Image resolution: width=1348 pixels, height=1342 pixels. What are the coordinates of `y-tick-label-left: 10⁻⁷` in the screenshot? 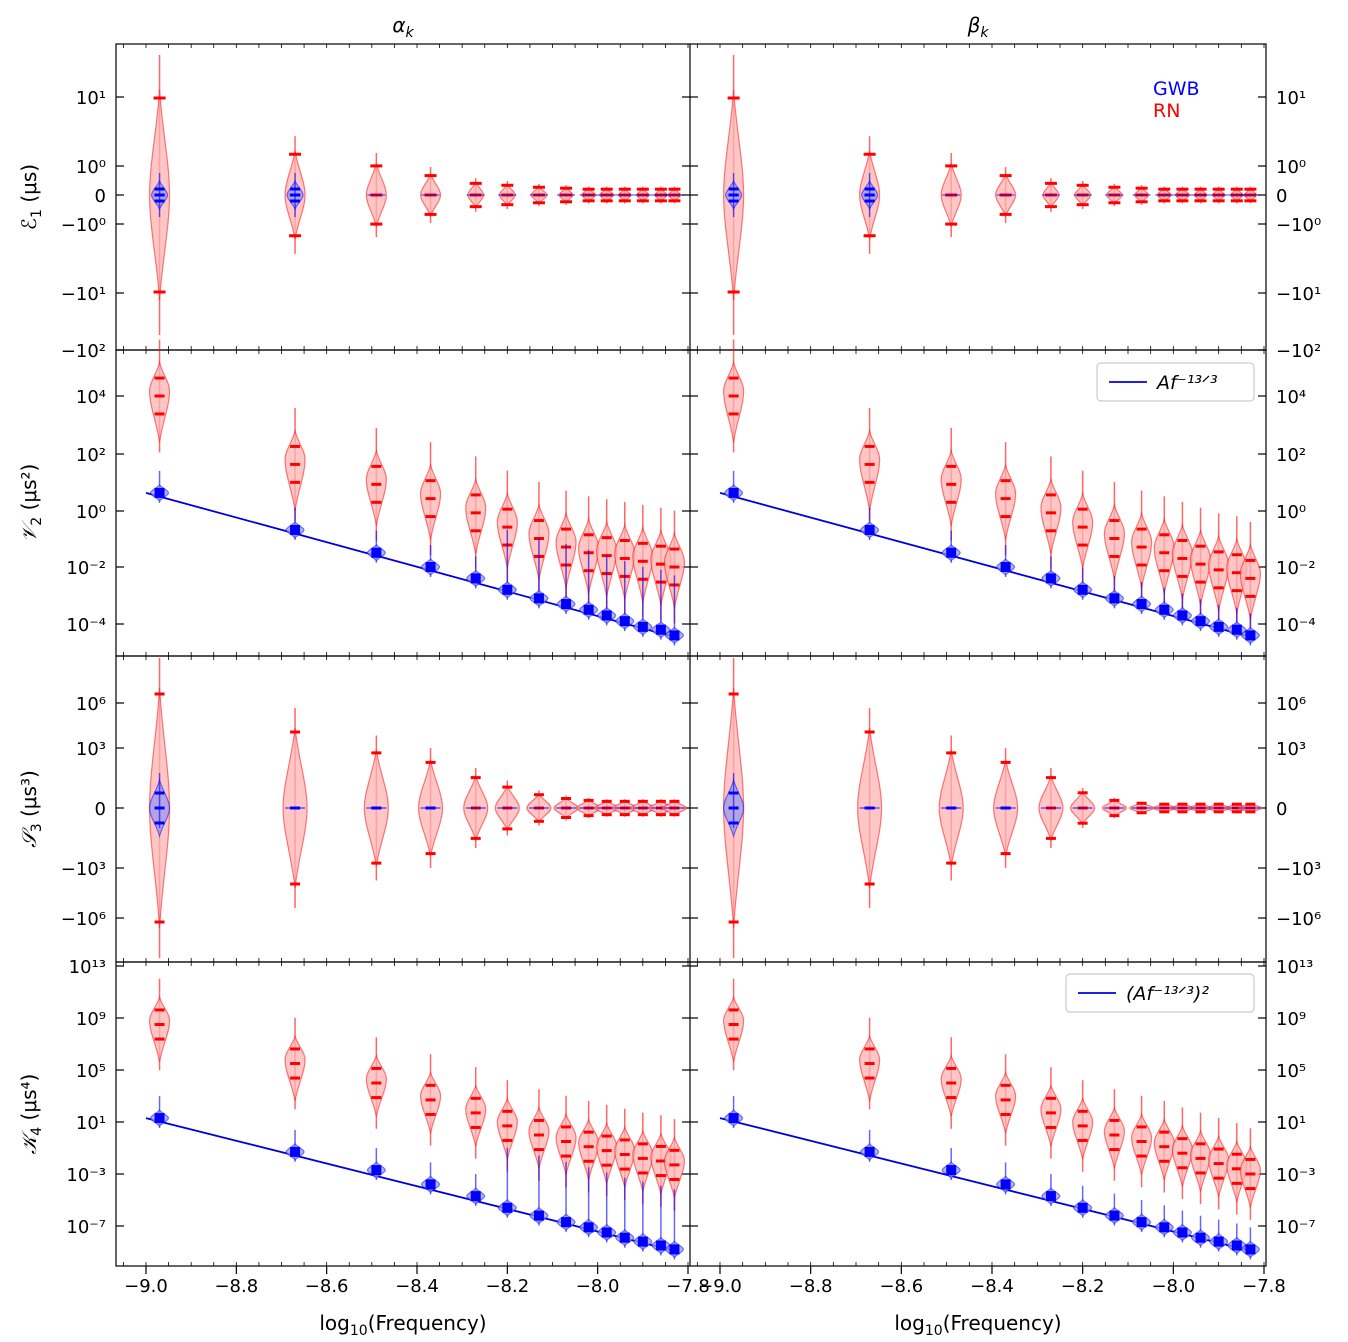 It's located at (86, 1227).